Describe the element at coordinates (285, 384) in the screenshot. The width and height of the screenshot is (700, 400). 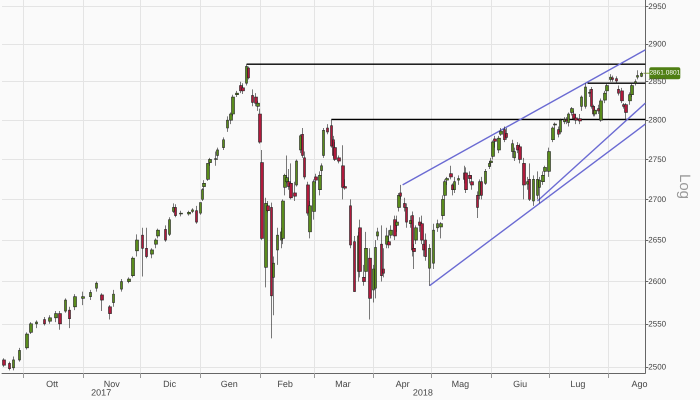
I see `x-tick-label: Feb` at that location.